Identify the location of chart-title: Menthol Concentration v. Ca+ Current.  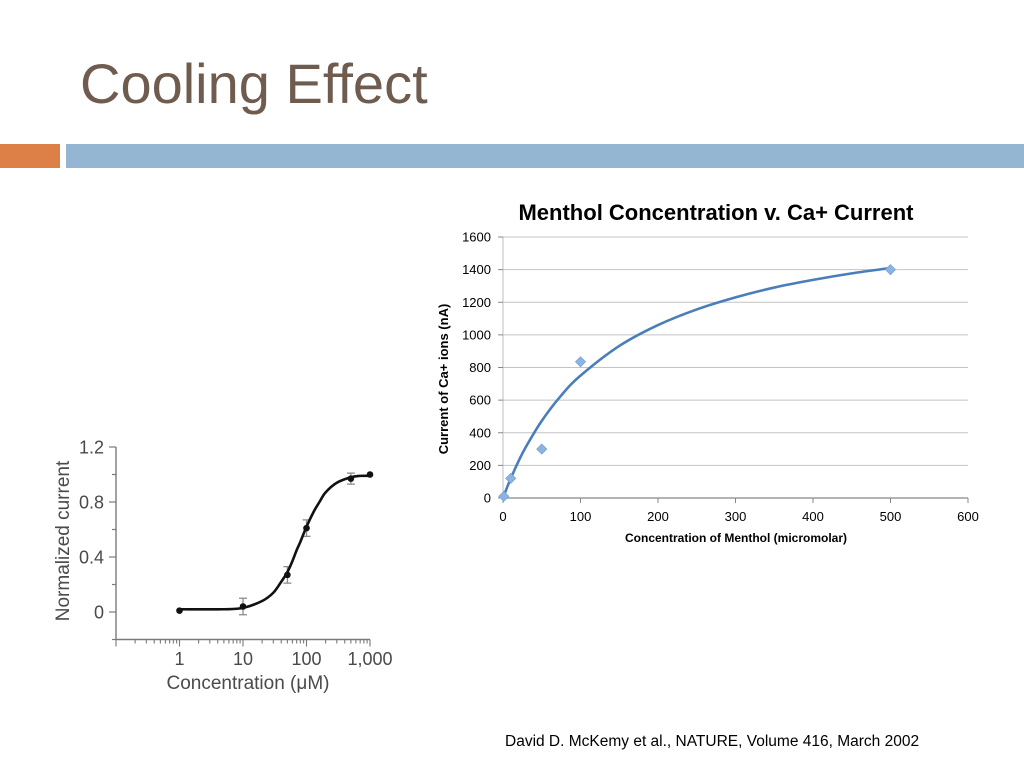
(716, 212).